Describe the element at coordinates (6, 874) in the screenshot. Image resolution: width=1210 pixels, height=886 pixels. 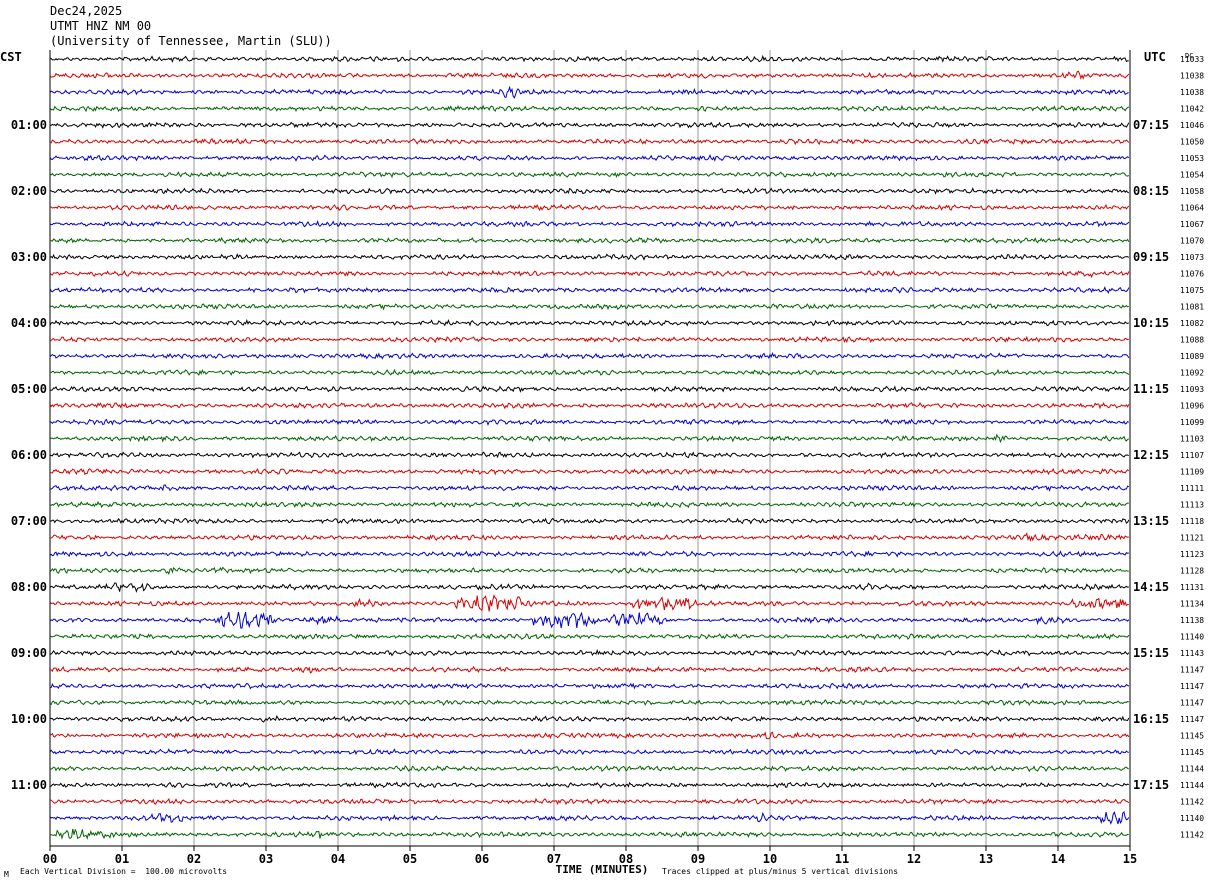
I see `corner-mark: M` at that location.